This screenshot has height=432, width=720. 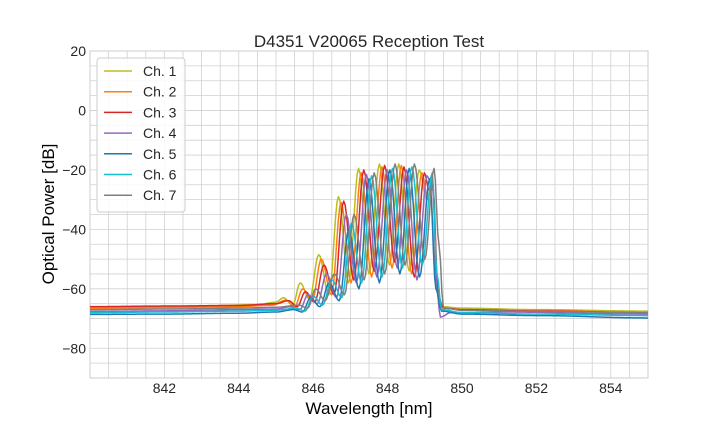 I want to click on legend-label-ch-4: Ch. 4, so click(x=160, y=133).